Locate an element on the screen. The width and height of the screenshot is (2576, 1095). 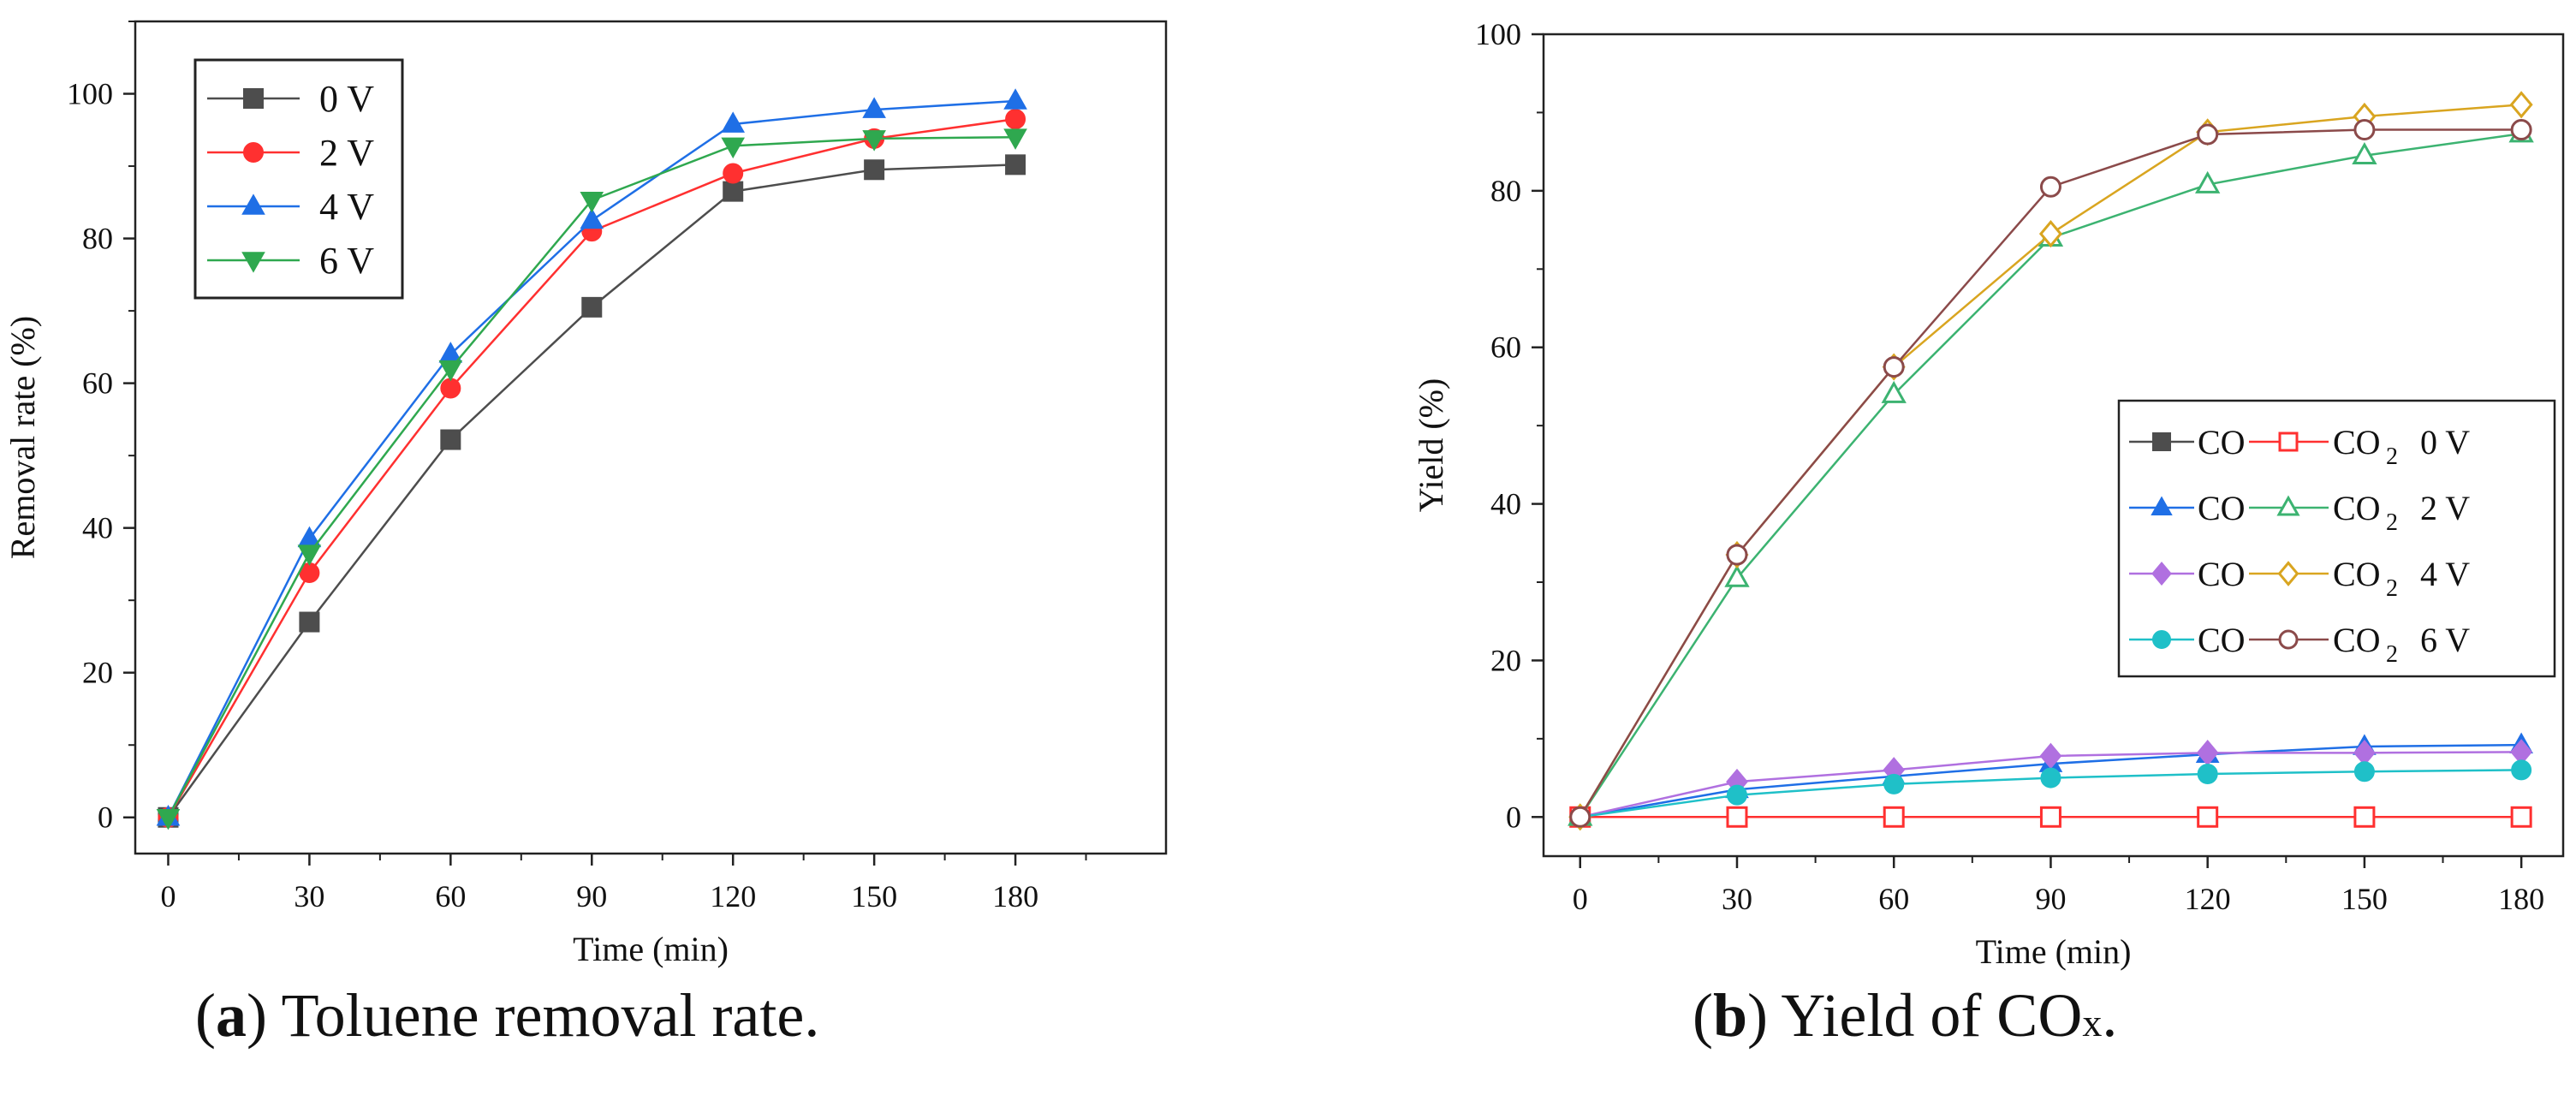
legend-voltage: 6 V is located at coordinates (2445, 640).